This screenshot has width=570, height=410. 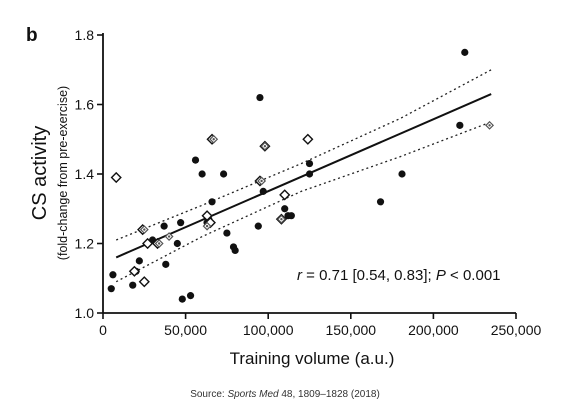 What do you see at coordinates (441, 275) in the screenshot?
I see `p-symbol: P` at bounding box center [441, 275].